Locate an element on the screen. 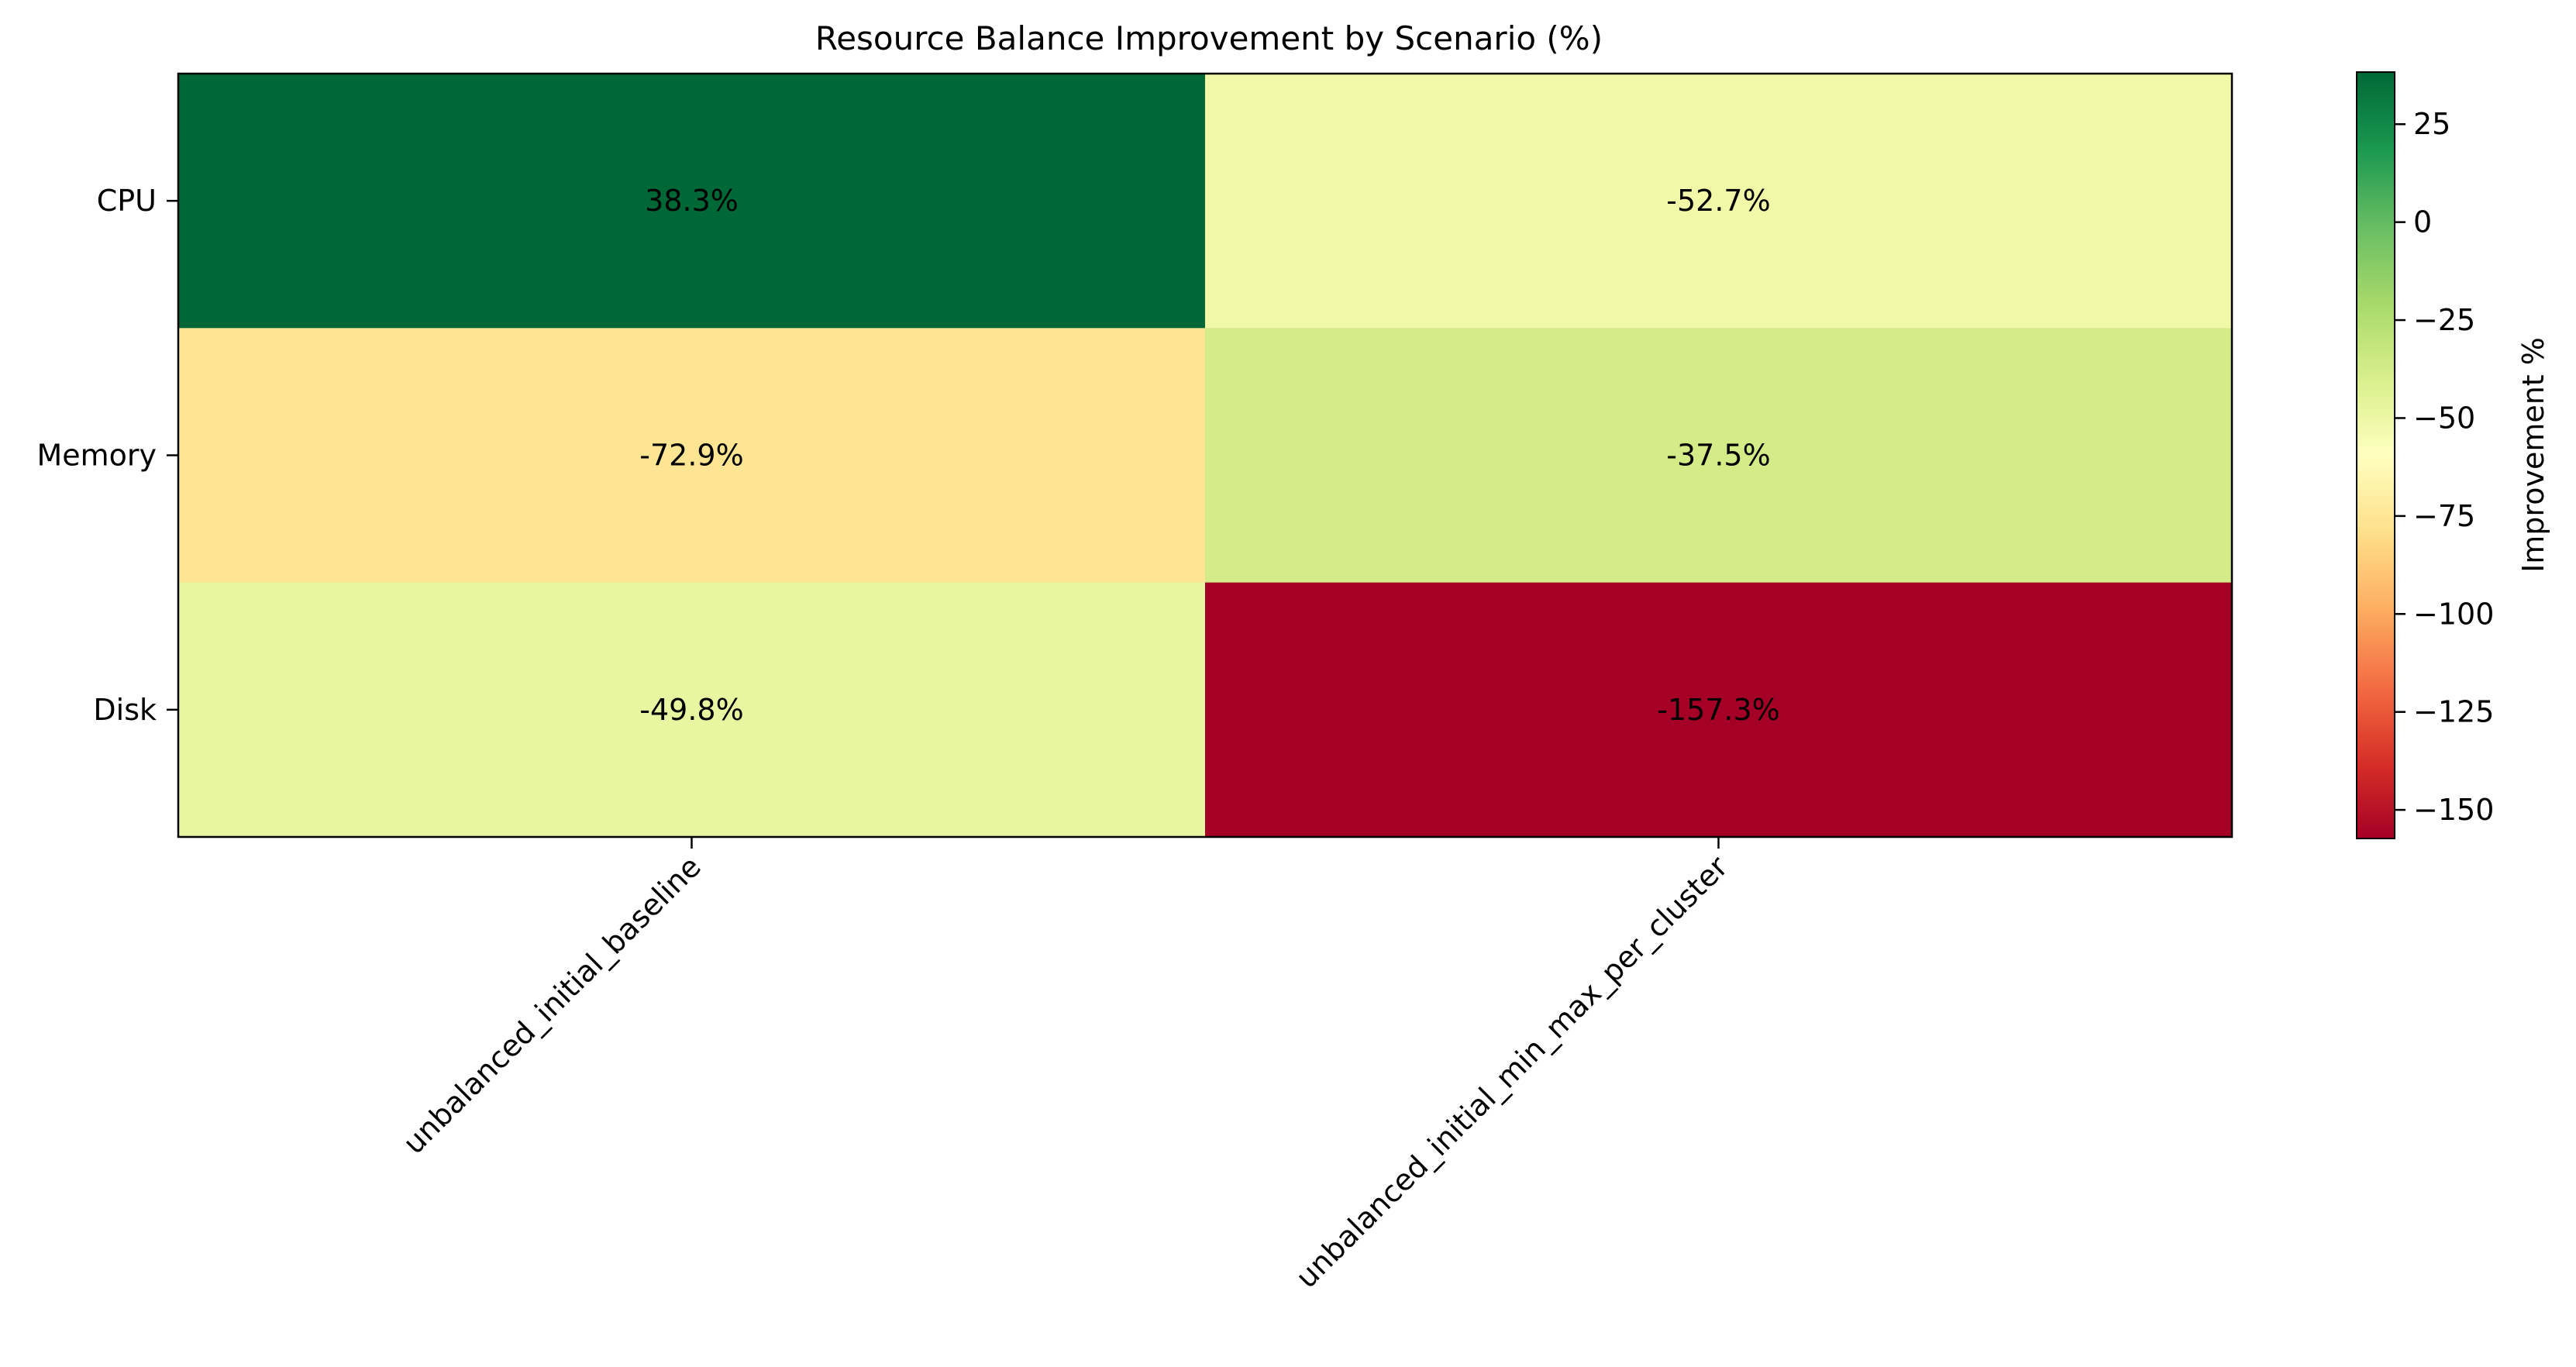  colorbar-tick-label: −75 is located at coordinates (2444, 516).